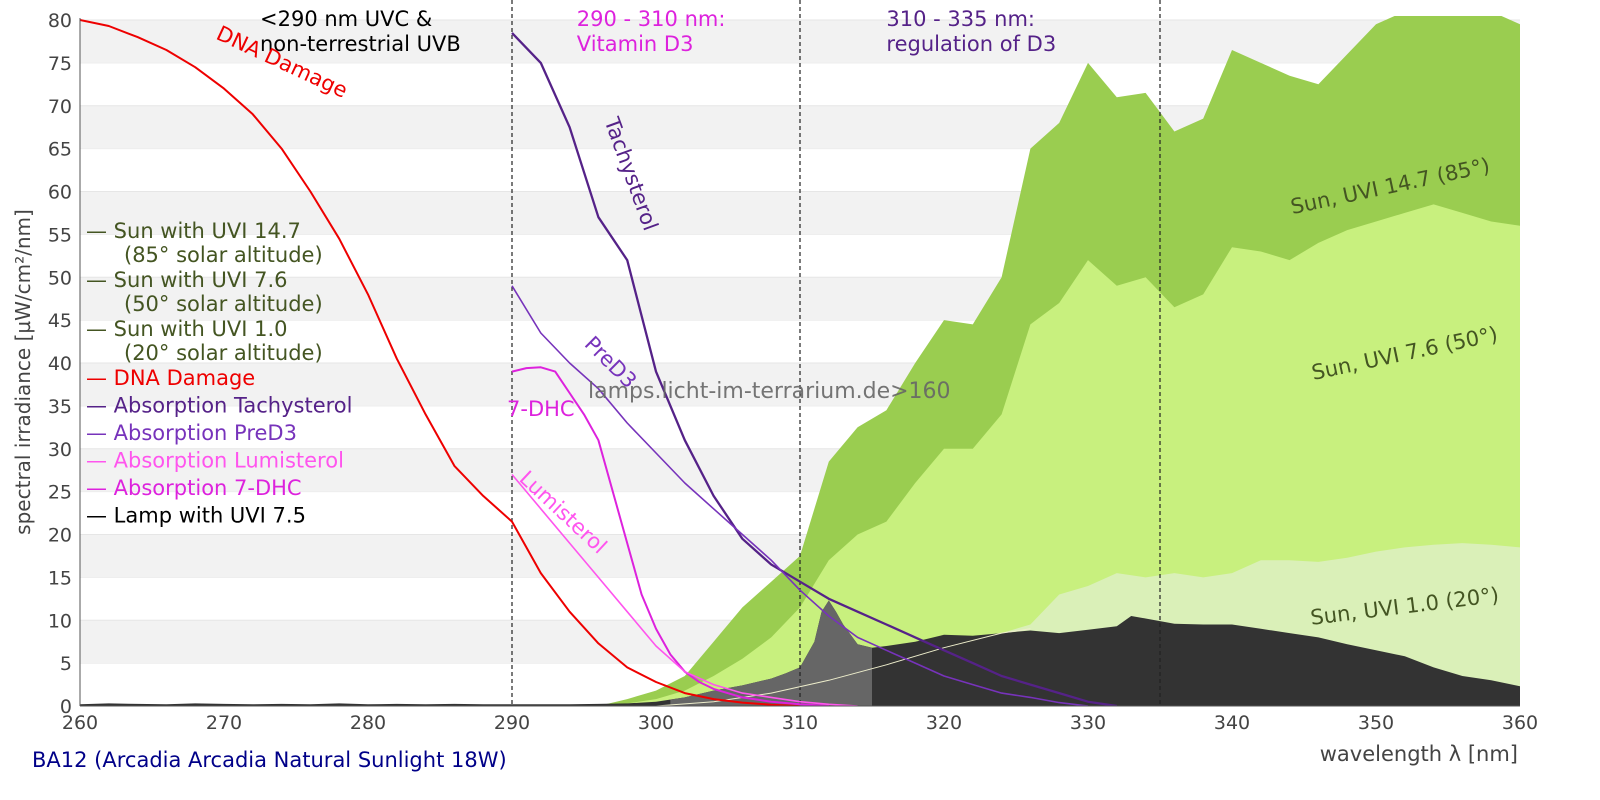 This screenshot has width=1600, height=800. What do you see at coordinates (60, 578) in the screenshot?
I see `y-tick-label: 15` at bounding box center [60, 578].